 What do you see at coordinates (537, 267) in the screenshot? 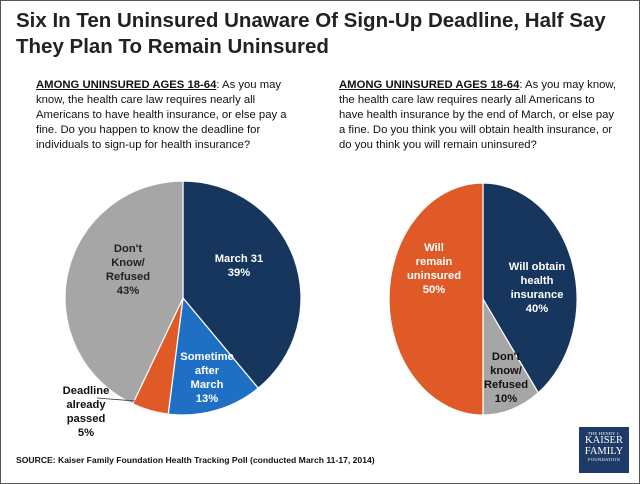
I see `pie2-label-1-line-1: Will obtain` at bounding box center [537, 267].